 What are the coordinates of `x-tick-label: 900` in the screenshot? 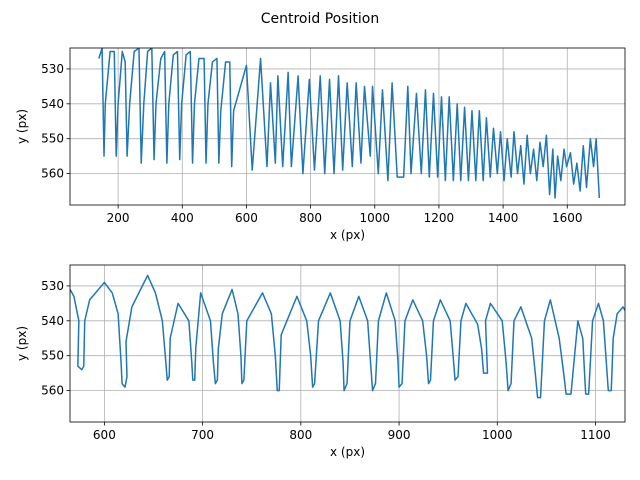 It's located at (399, 435).